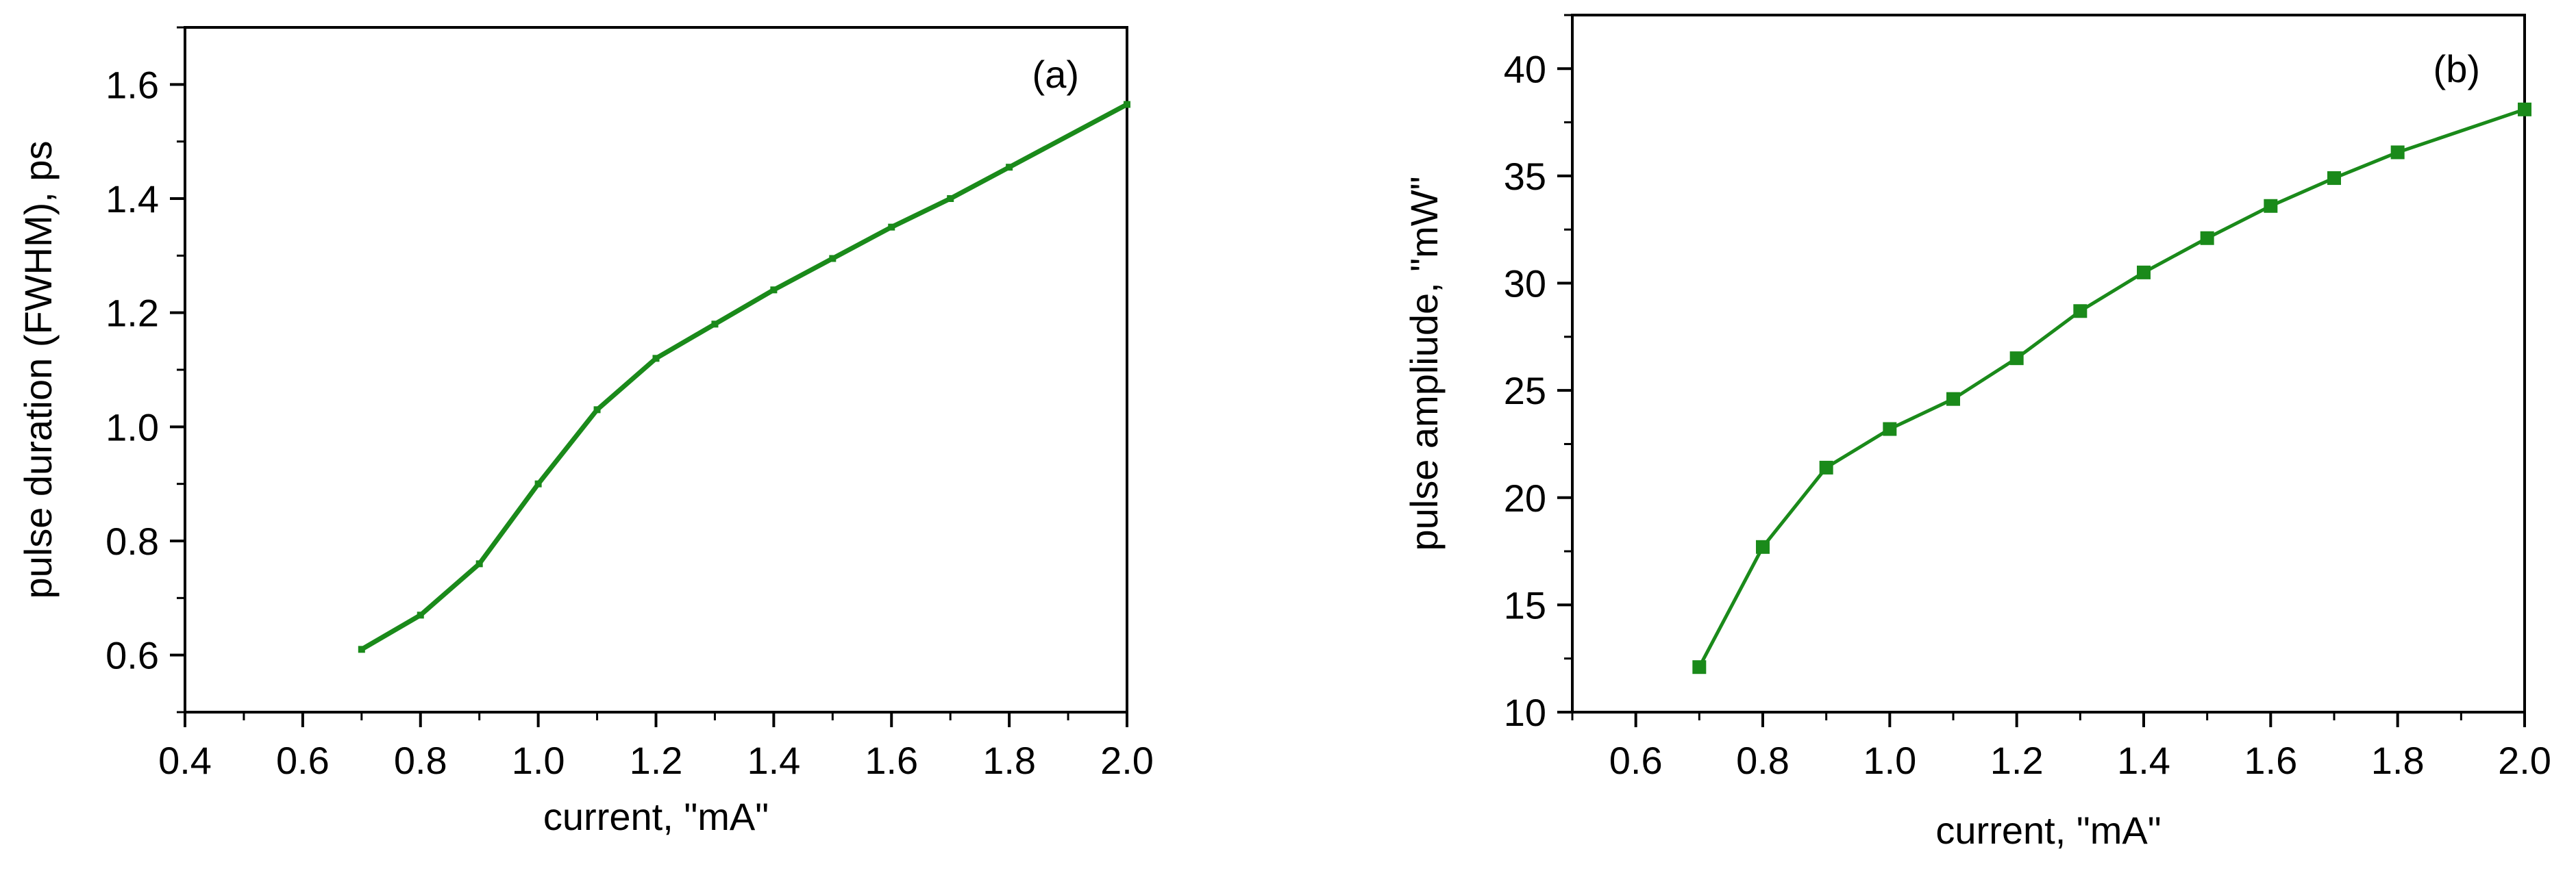 The height and width of the screenshot is (871, 2576). Describe the element at coordinates (1762, 760) in the screenshot. I see `panel-b-x-tick-label: 0.8` at that location.